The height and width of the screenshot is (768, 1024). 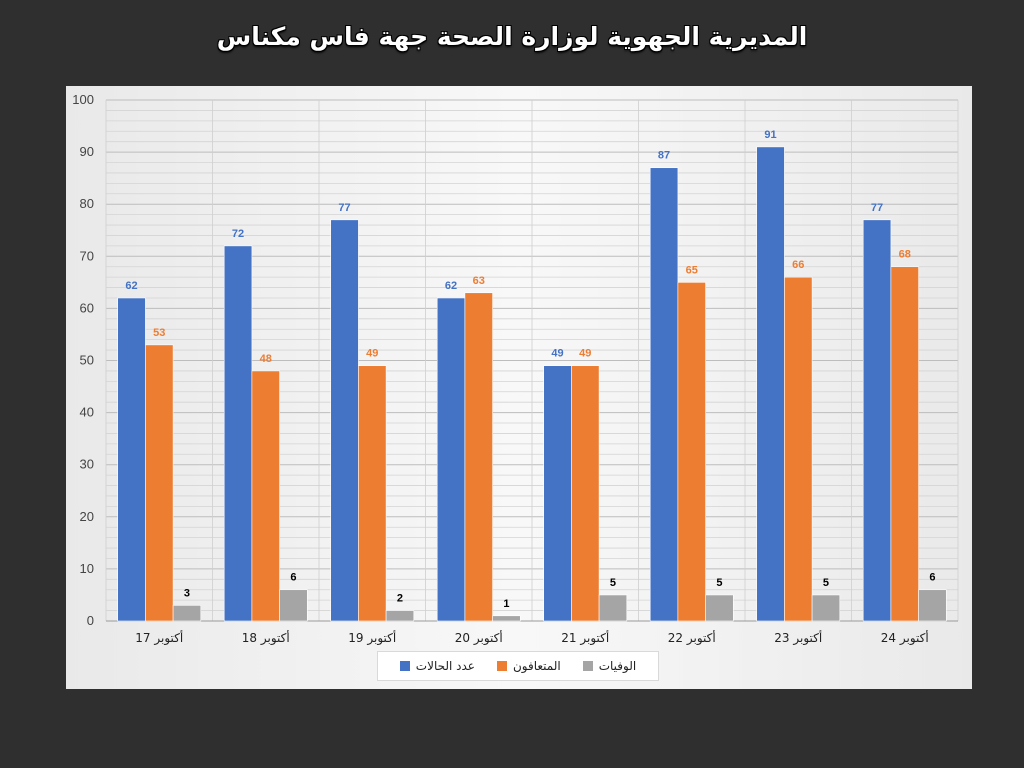 What do you see at coordinates (506, 604) in the screenshot?
I see `data-label-deaths: 1` at bounding box center [506, 604].